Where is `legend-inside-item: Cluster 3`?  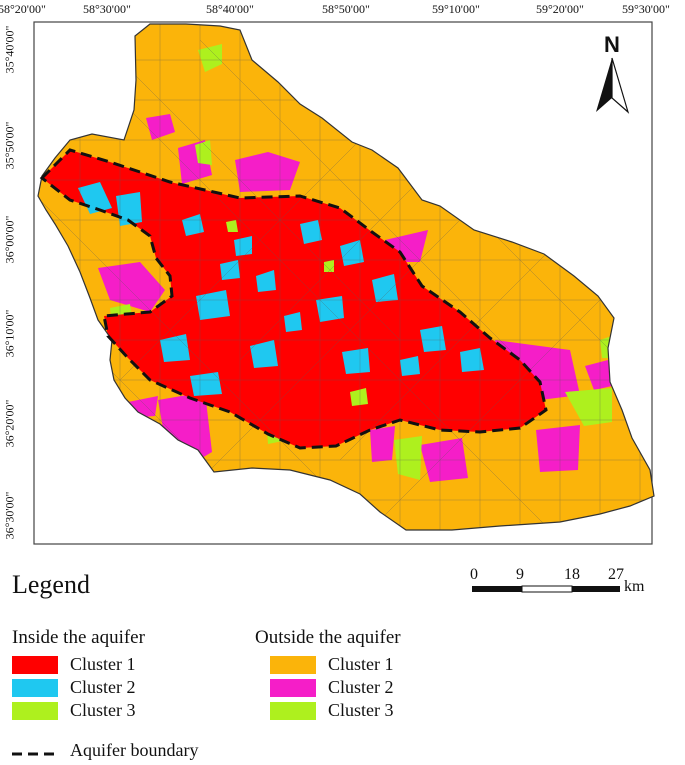
legend-inside-item: Cluster 3 is located at coordinates (122, 711).